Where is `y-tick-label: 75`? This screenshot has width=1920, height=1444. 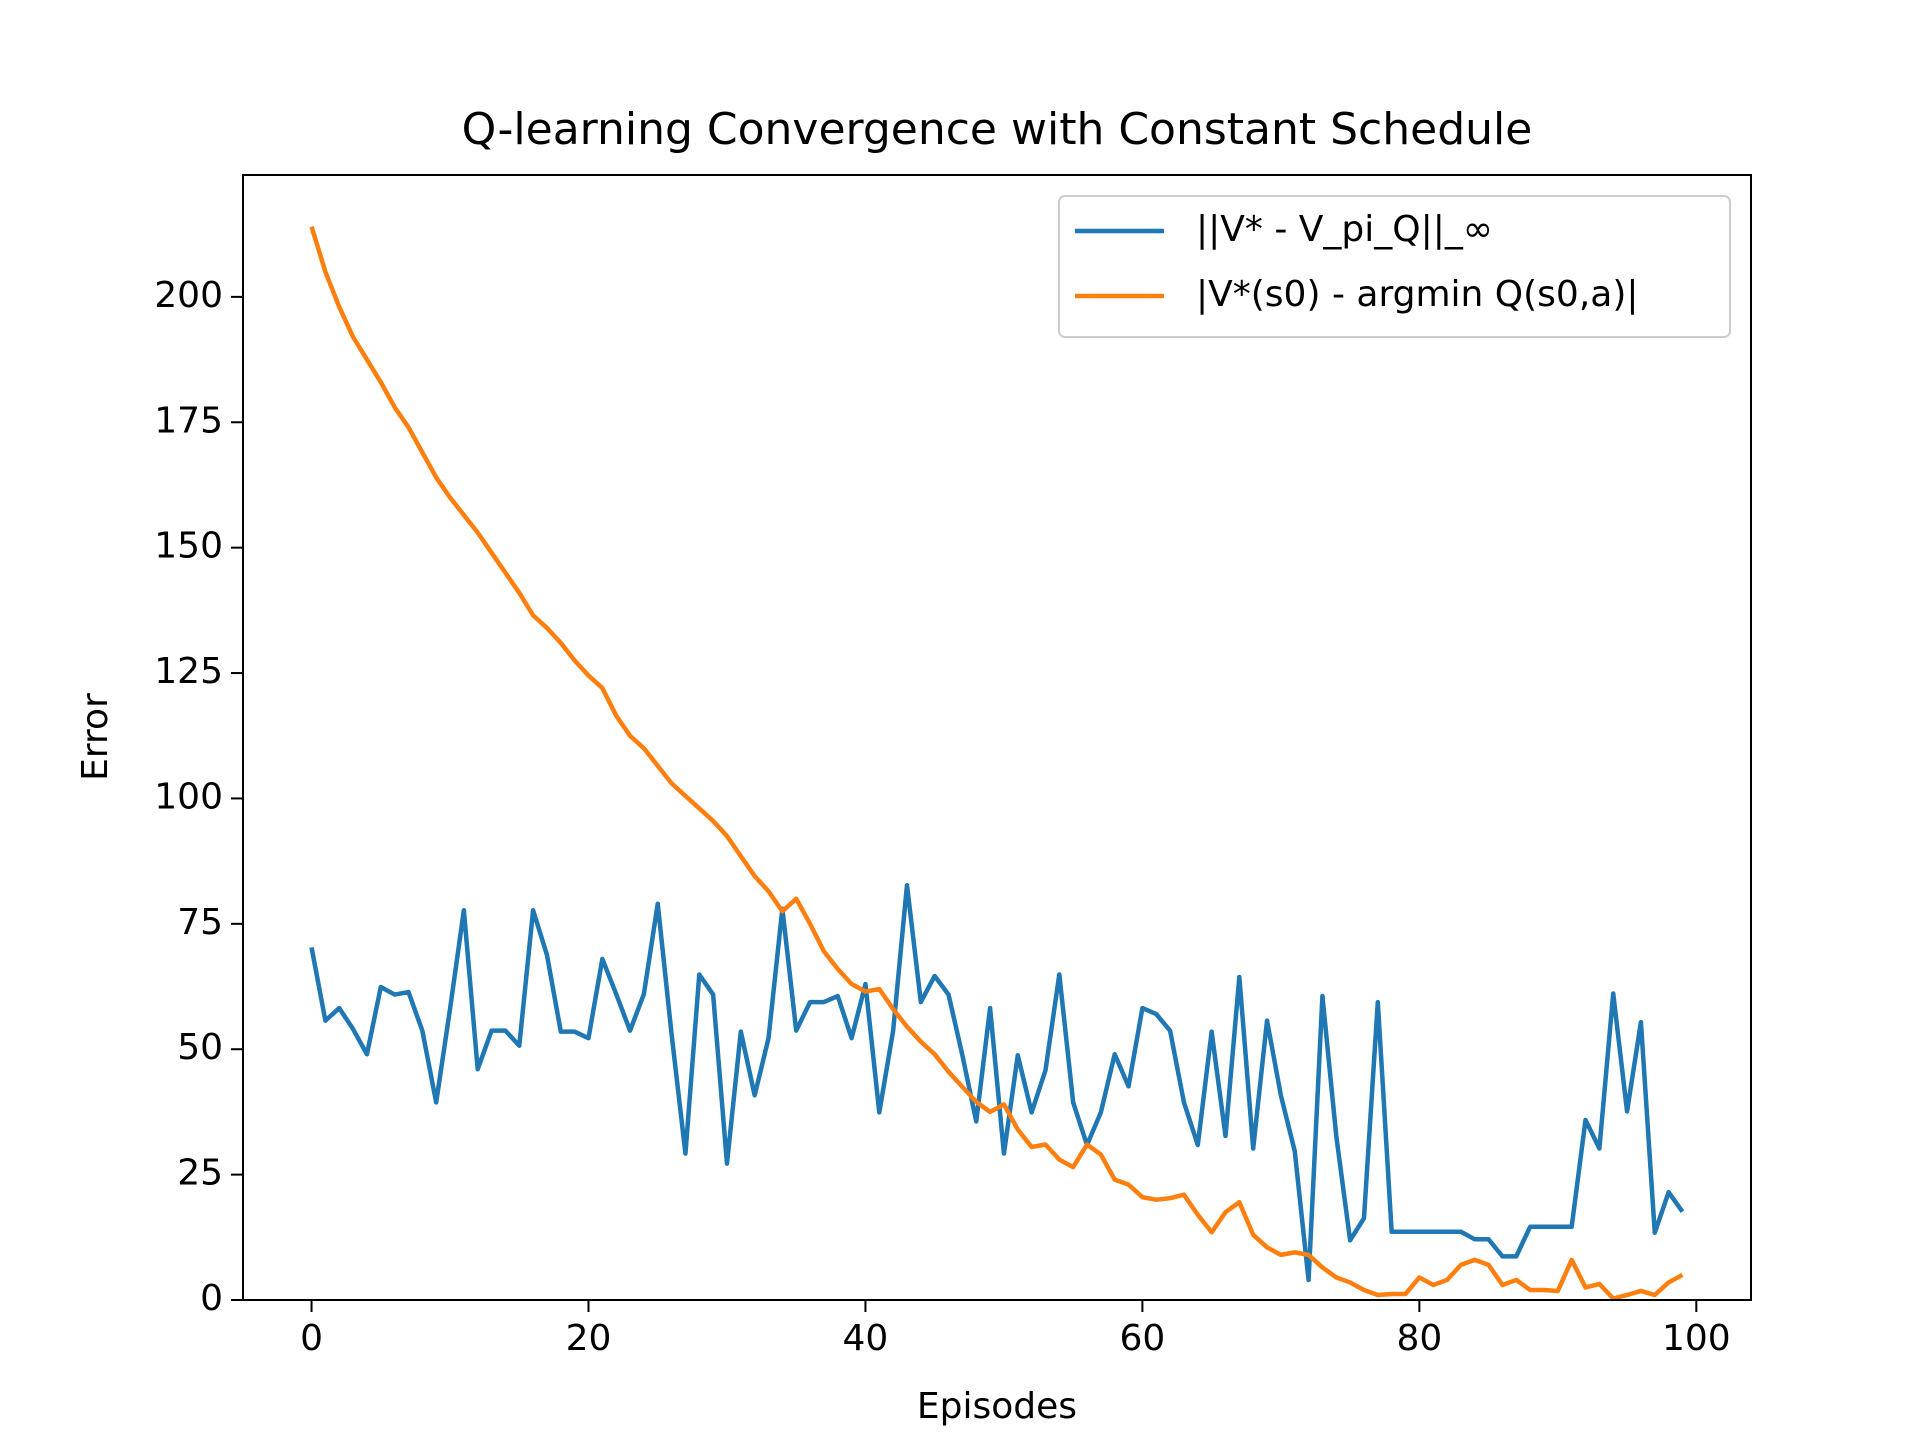
y-tick-label: 75 is located at coordinates (200, 922).